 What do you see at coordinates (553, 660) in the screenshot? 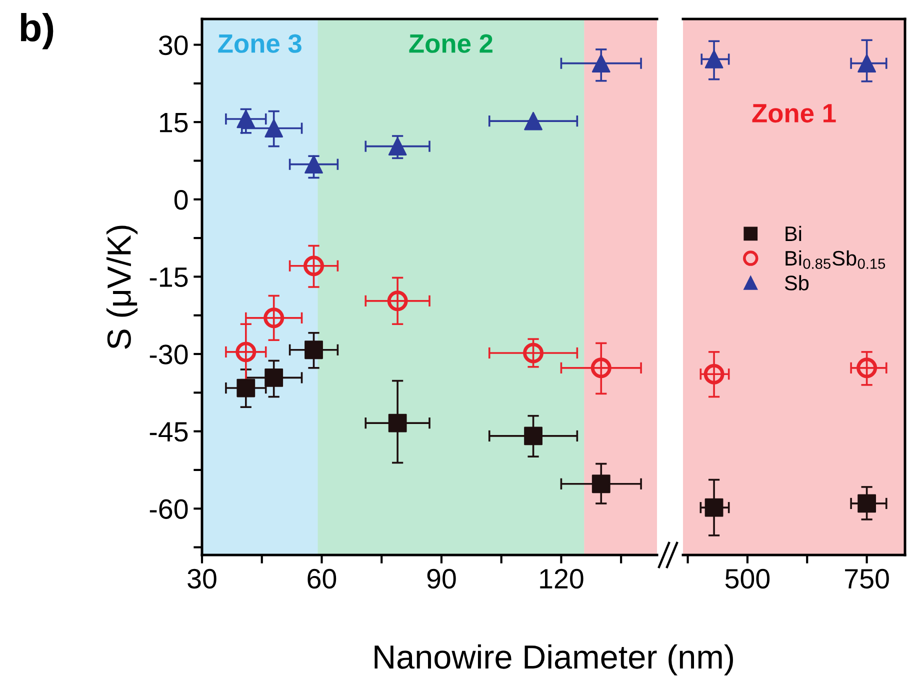
I see `x-axis-title: Nanowire Diameter (nm)` at bounding box center [553, 660].